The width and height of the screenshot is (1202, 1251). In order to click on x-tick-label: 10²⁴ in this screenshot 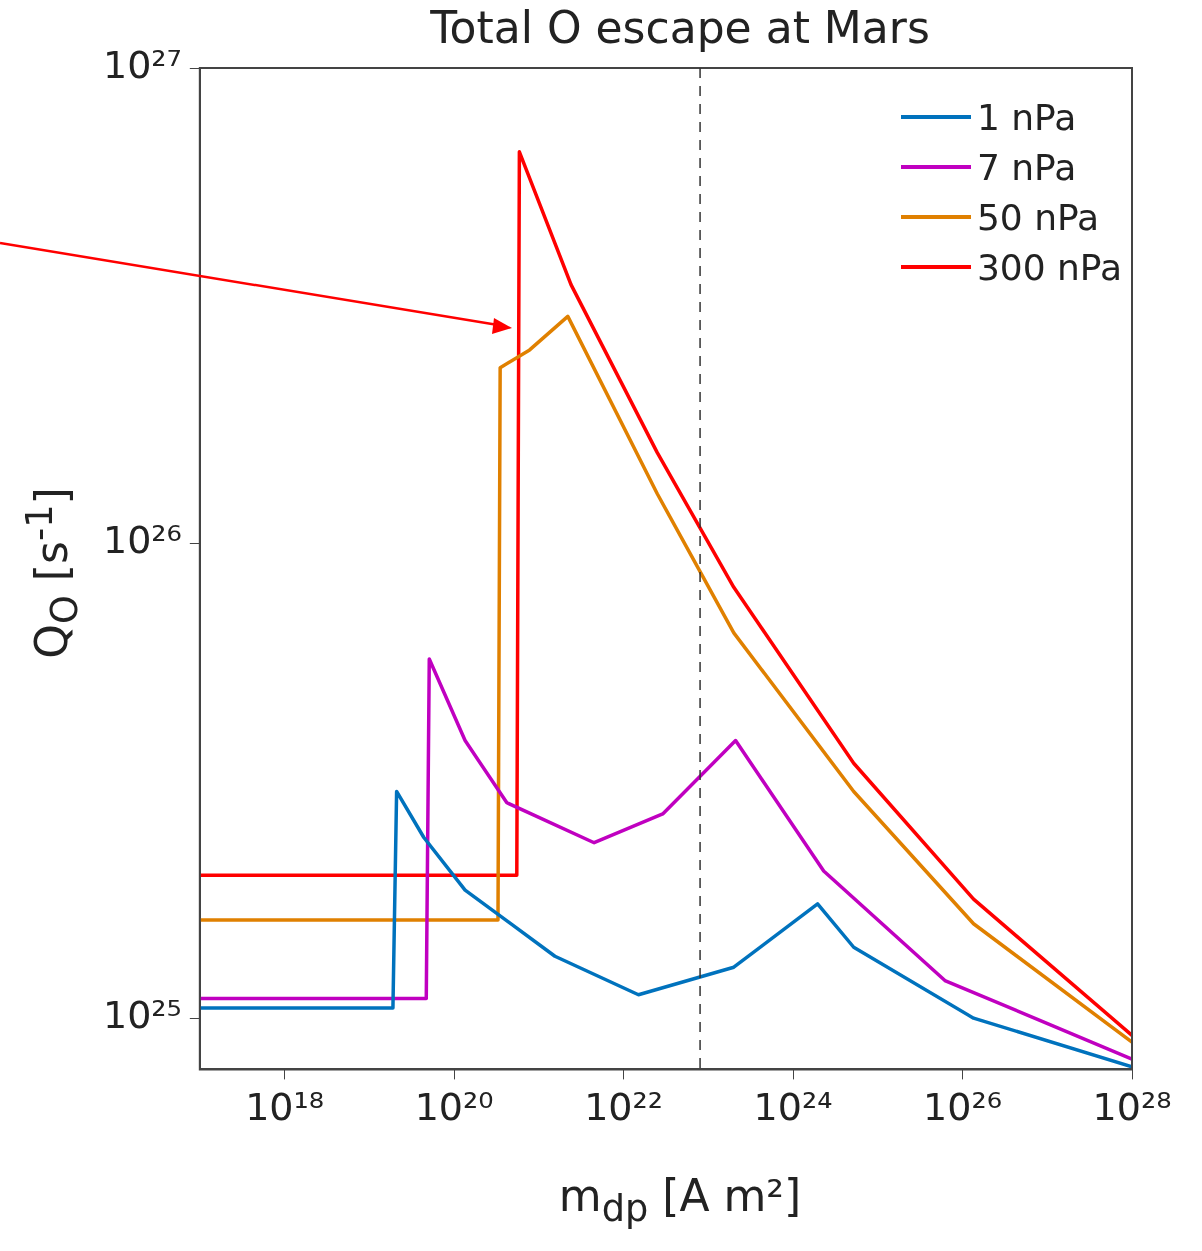, I will do `click(793, 1107)`.